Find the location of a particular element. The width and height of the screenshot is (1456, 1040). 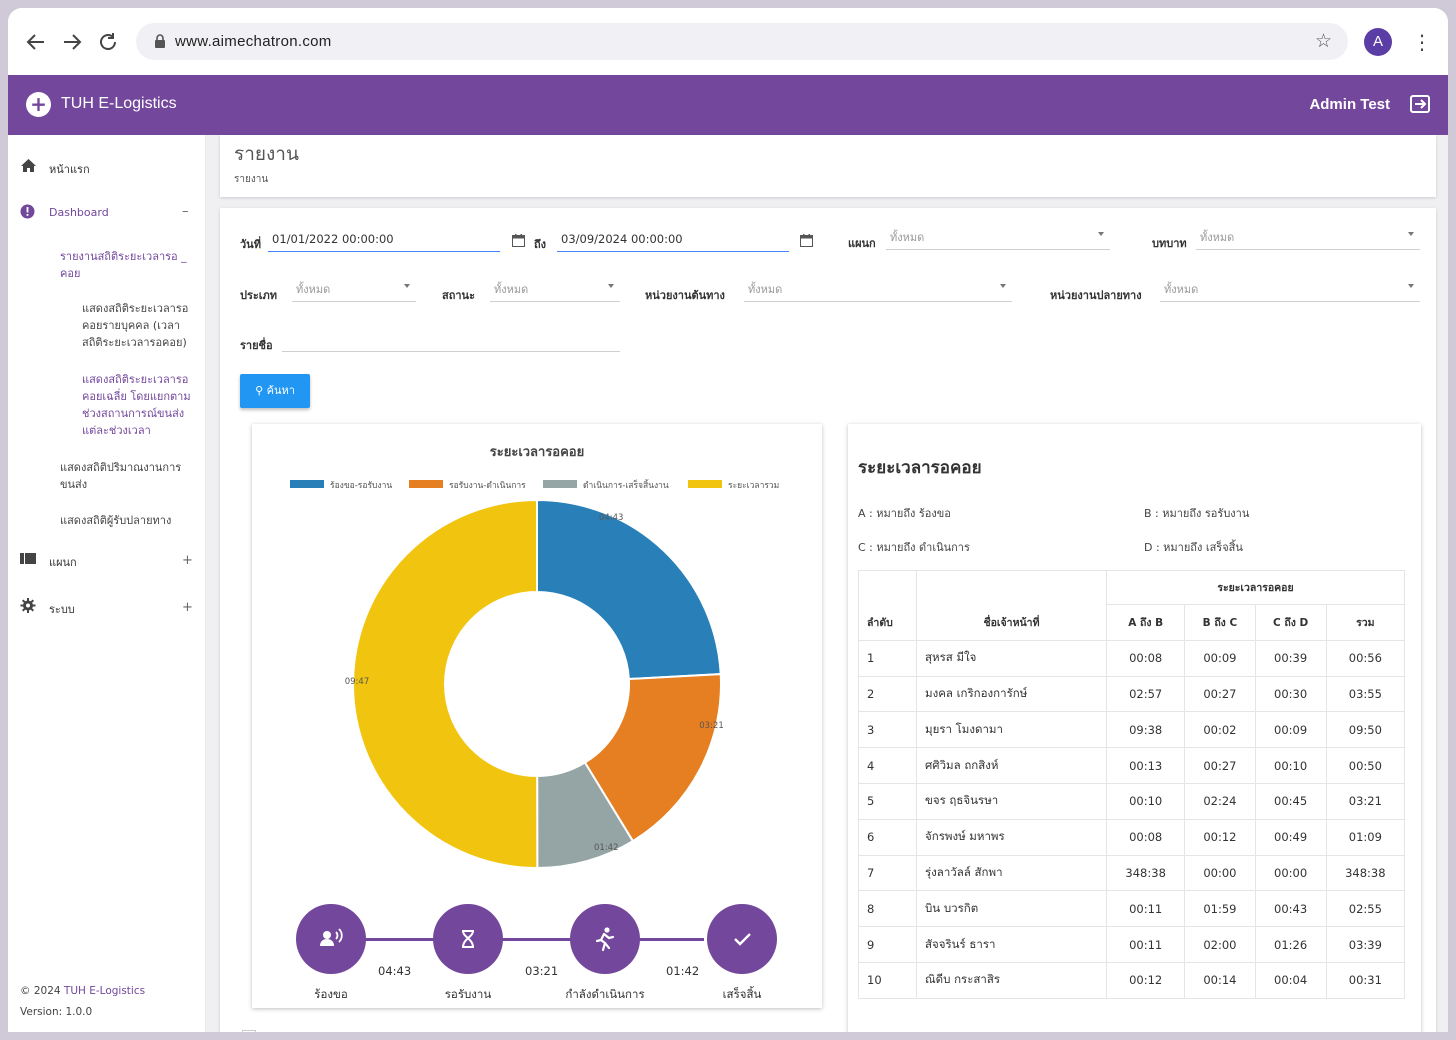

search-icon: ⚲ is located at coordinates (259, 390).